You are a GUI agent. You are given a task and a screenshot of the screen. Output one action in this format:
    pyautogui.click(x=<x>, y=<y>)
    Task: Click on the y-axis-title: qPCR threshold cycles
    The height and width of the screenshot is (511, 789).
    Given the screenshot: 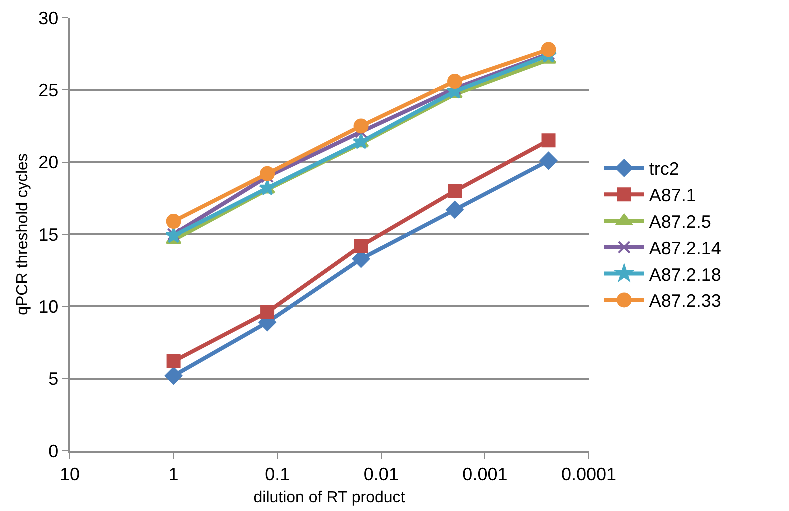 What is the action you would take?
    pyautogui.click(x=23, y=235)
    